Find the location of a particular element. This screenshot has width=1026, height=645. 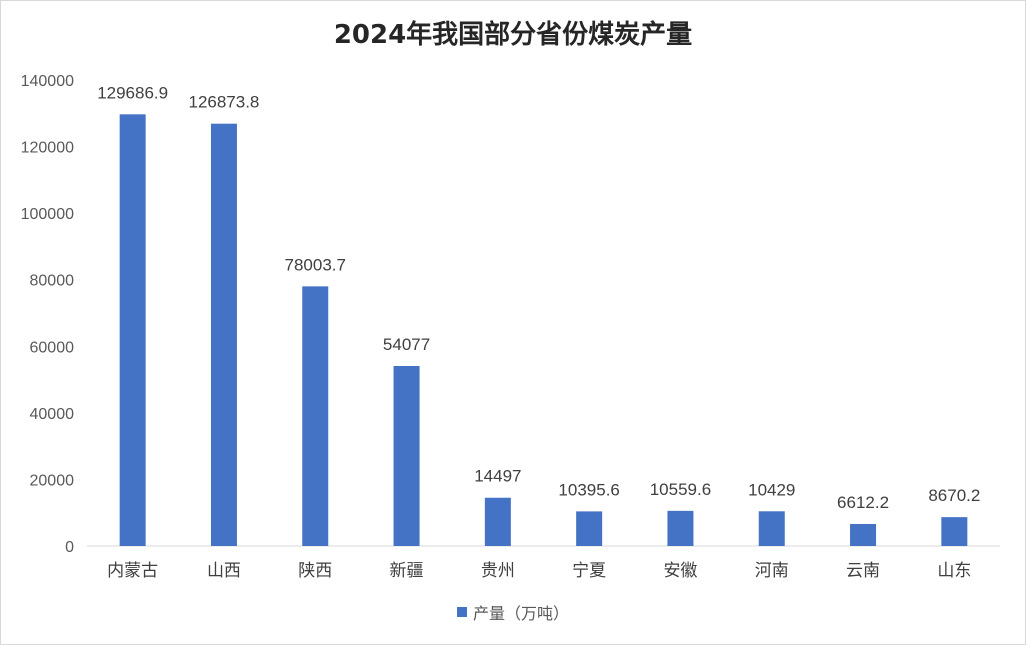

x-tick-label: 内蒙古 is located at coordinates (132, 571).